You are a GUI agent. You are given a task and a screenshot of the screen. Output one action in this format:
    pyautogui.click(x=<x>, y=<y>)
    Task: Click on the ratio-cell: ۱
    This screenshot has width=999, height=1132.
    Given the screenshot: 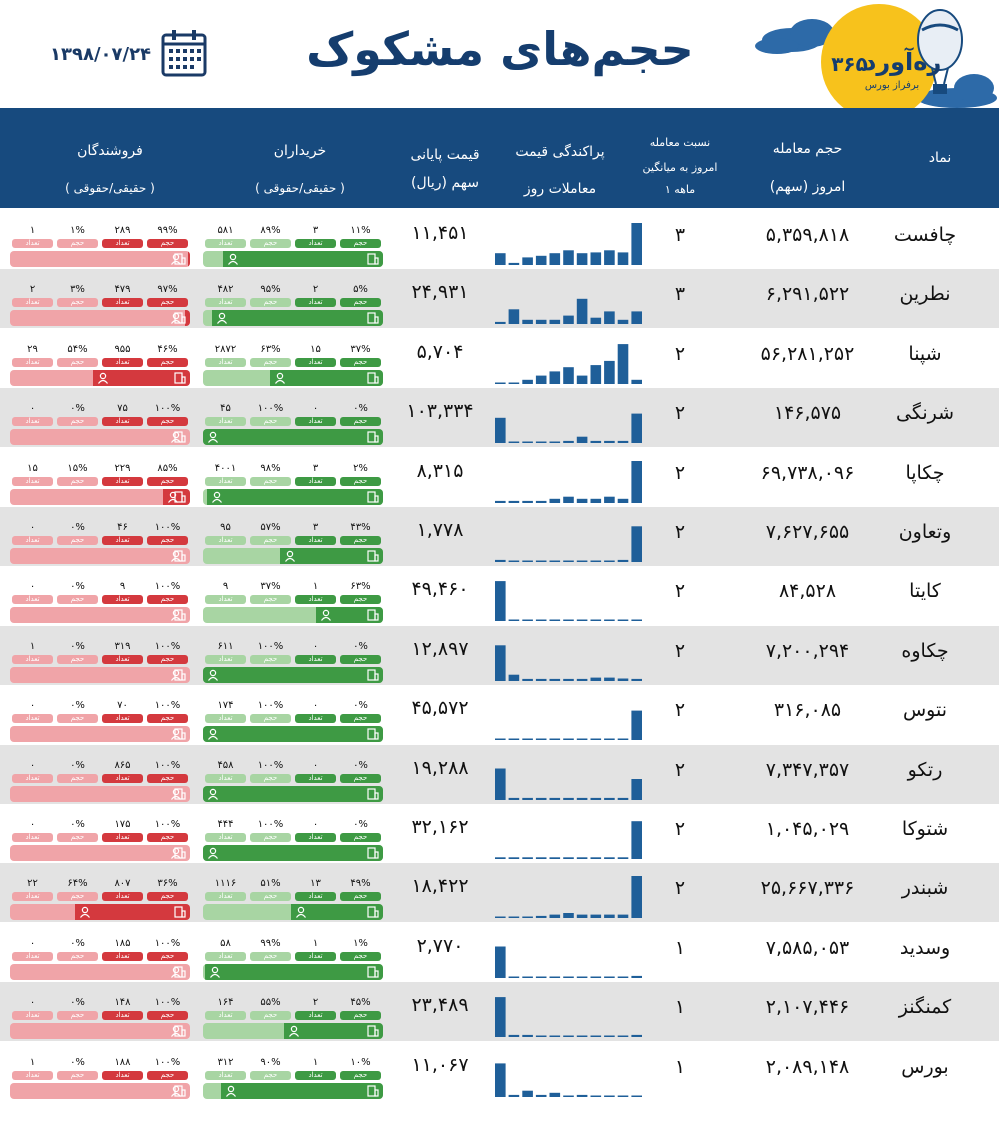 What is the action you would take?
    pyautogui.click(x=680, y=947)
    